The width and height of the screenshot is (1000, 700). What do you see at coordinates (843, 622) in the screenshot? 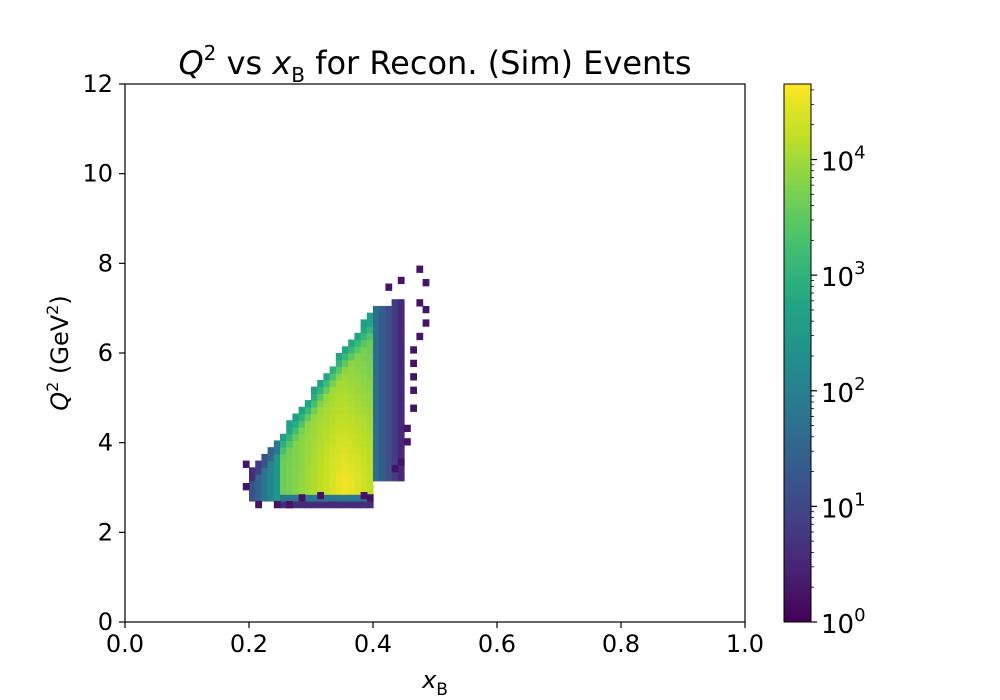
I see `colorbar-tick-label: 100` at bounding box center [843, 622].